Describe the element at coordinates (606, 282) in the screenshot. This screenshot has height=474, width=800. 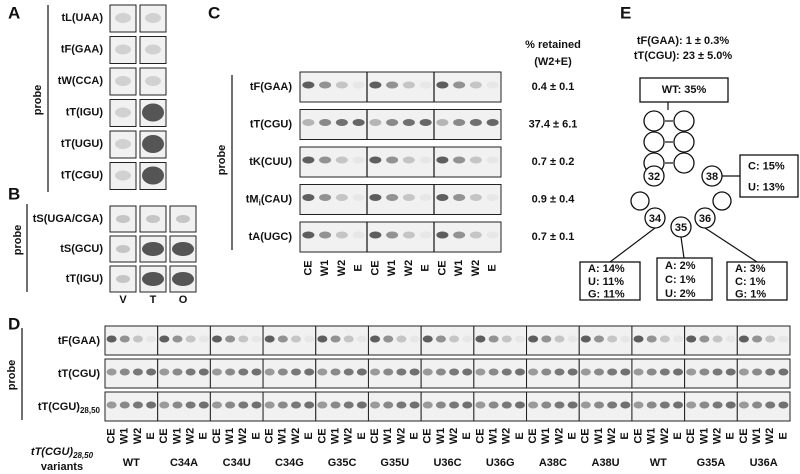
I see `mutant-value: U: 11%` at that location.